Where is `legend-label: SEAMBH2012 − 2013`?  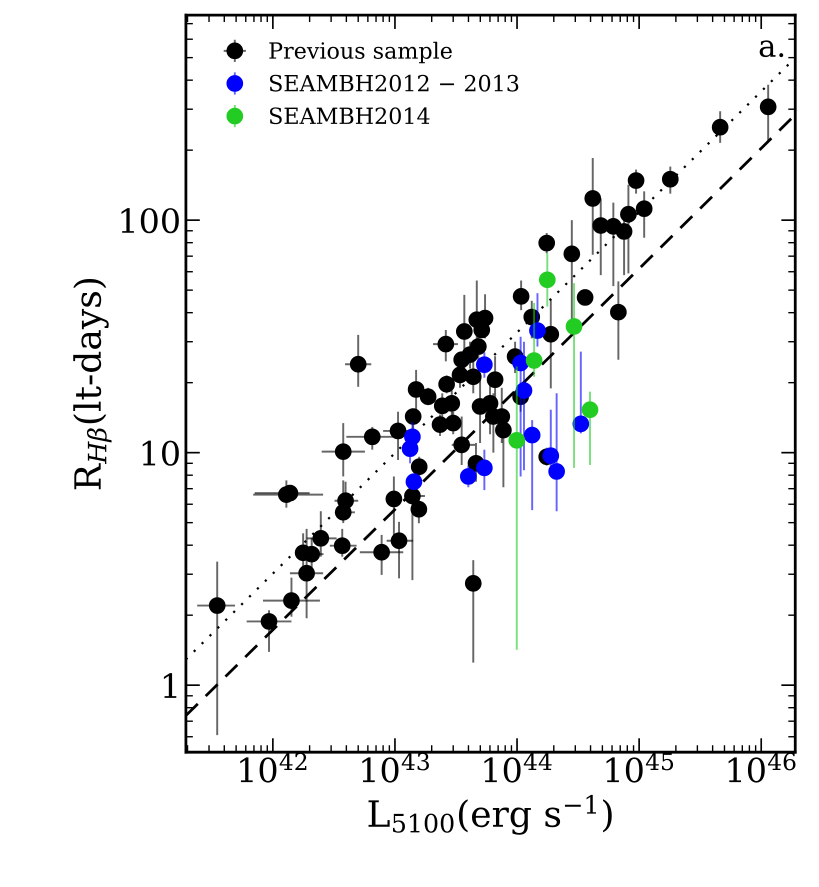 legend-label: SEAMBH2012 − 2013 is located at coordinates (394, 83).